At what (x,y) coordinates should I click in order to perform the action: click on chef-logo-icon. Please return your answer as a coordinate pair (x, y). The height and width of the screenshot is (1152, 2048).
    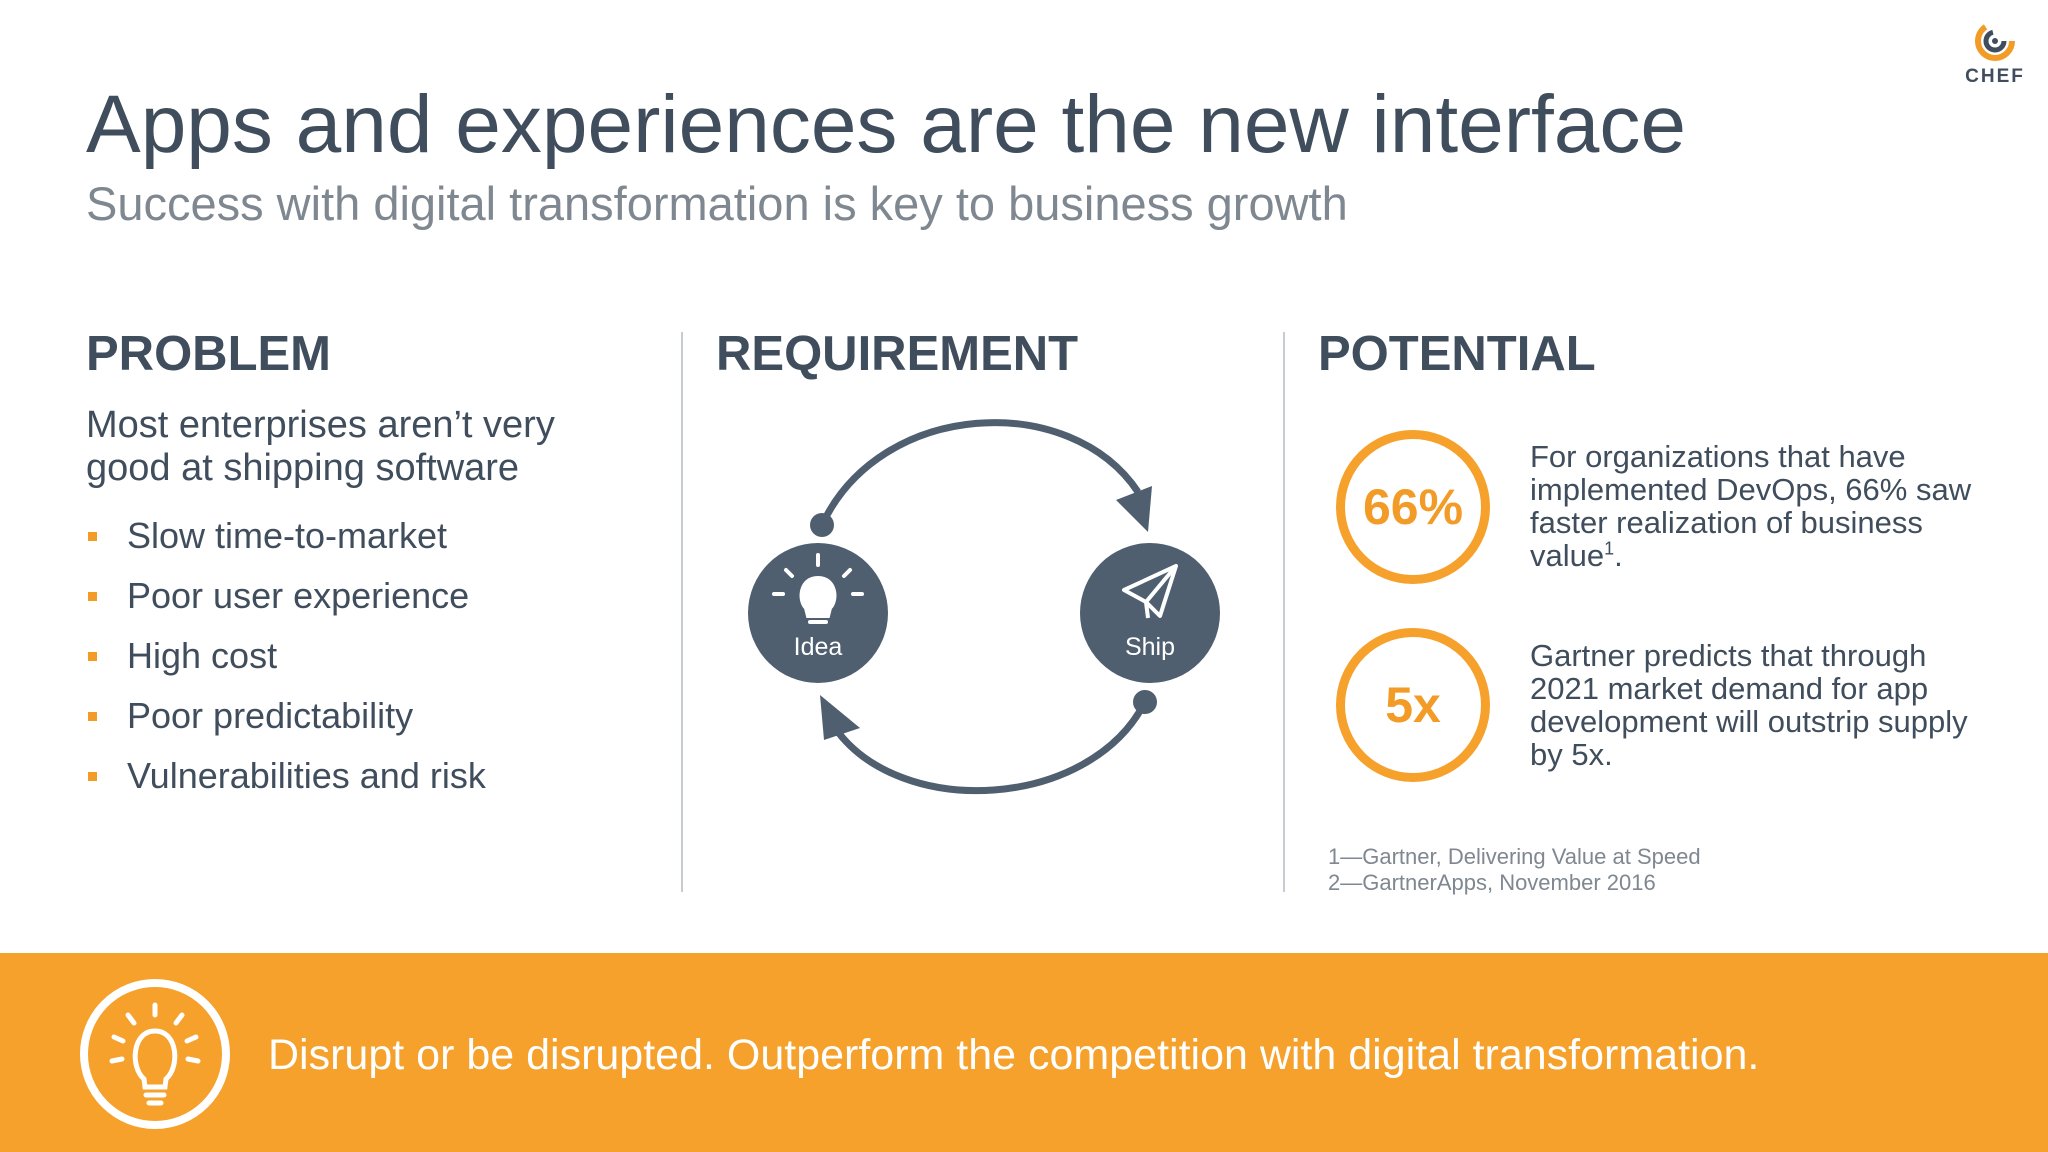
    Looking at the image, I should click on (1995, 41).